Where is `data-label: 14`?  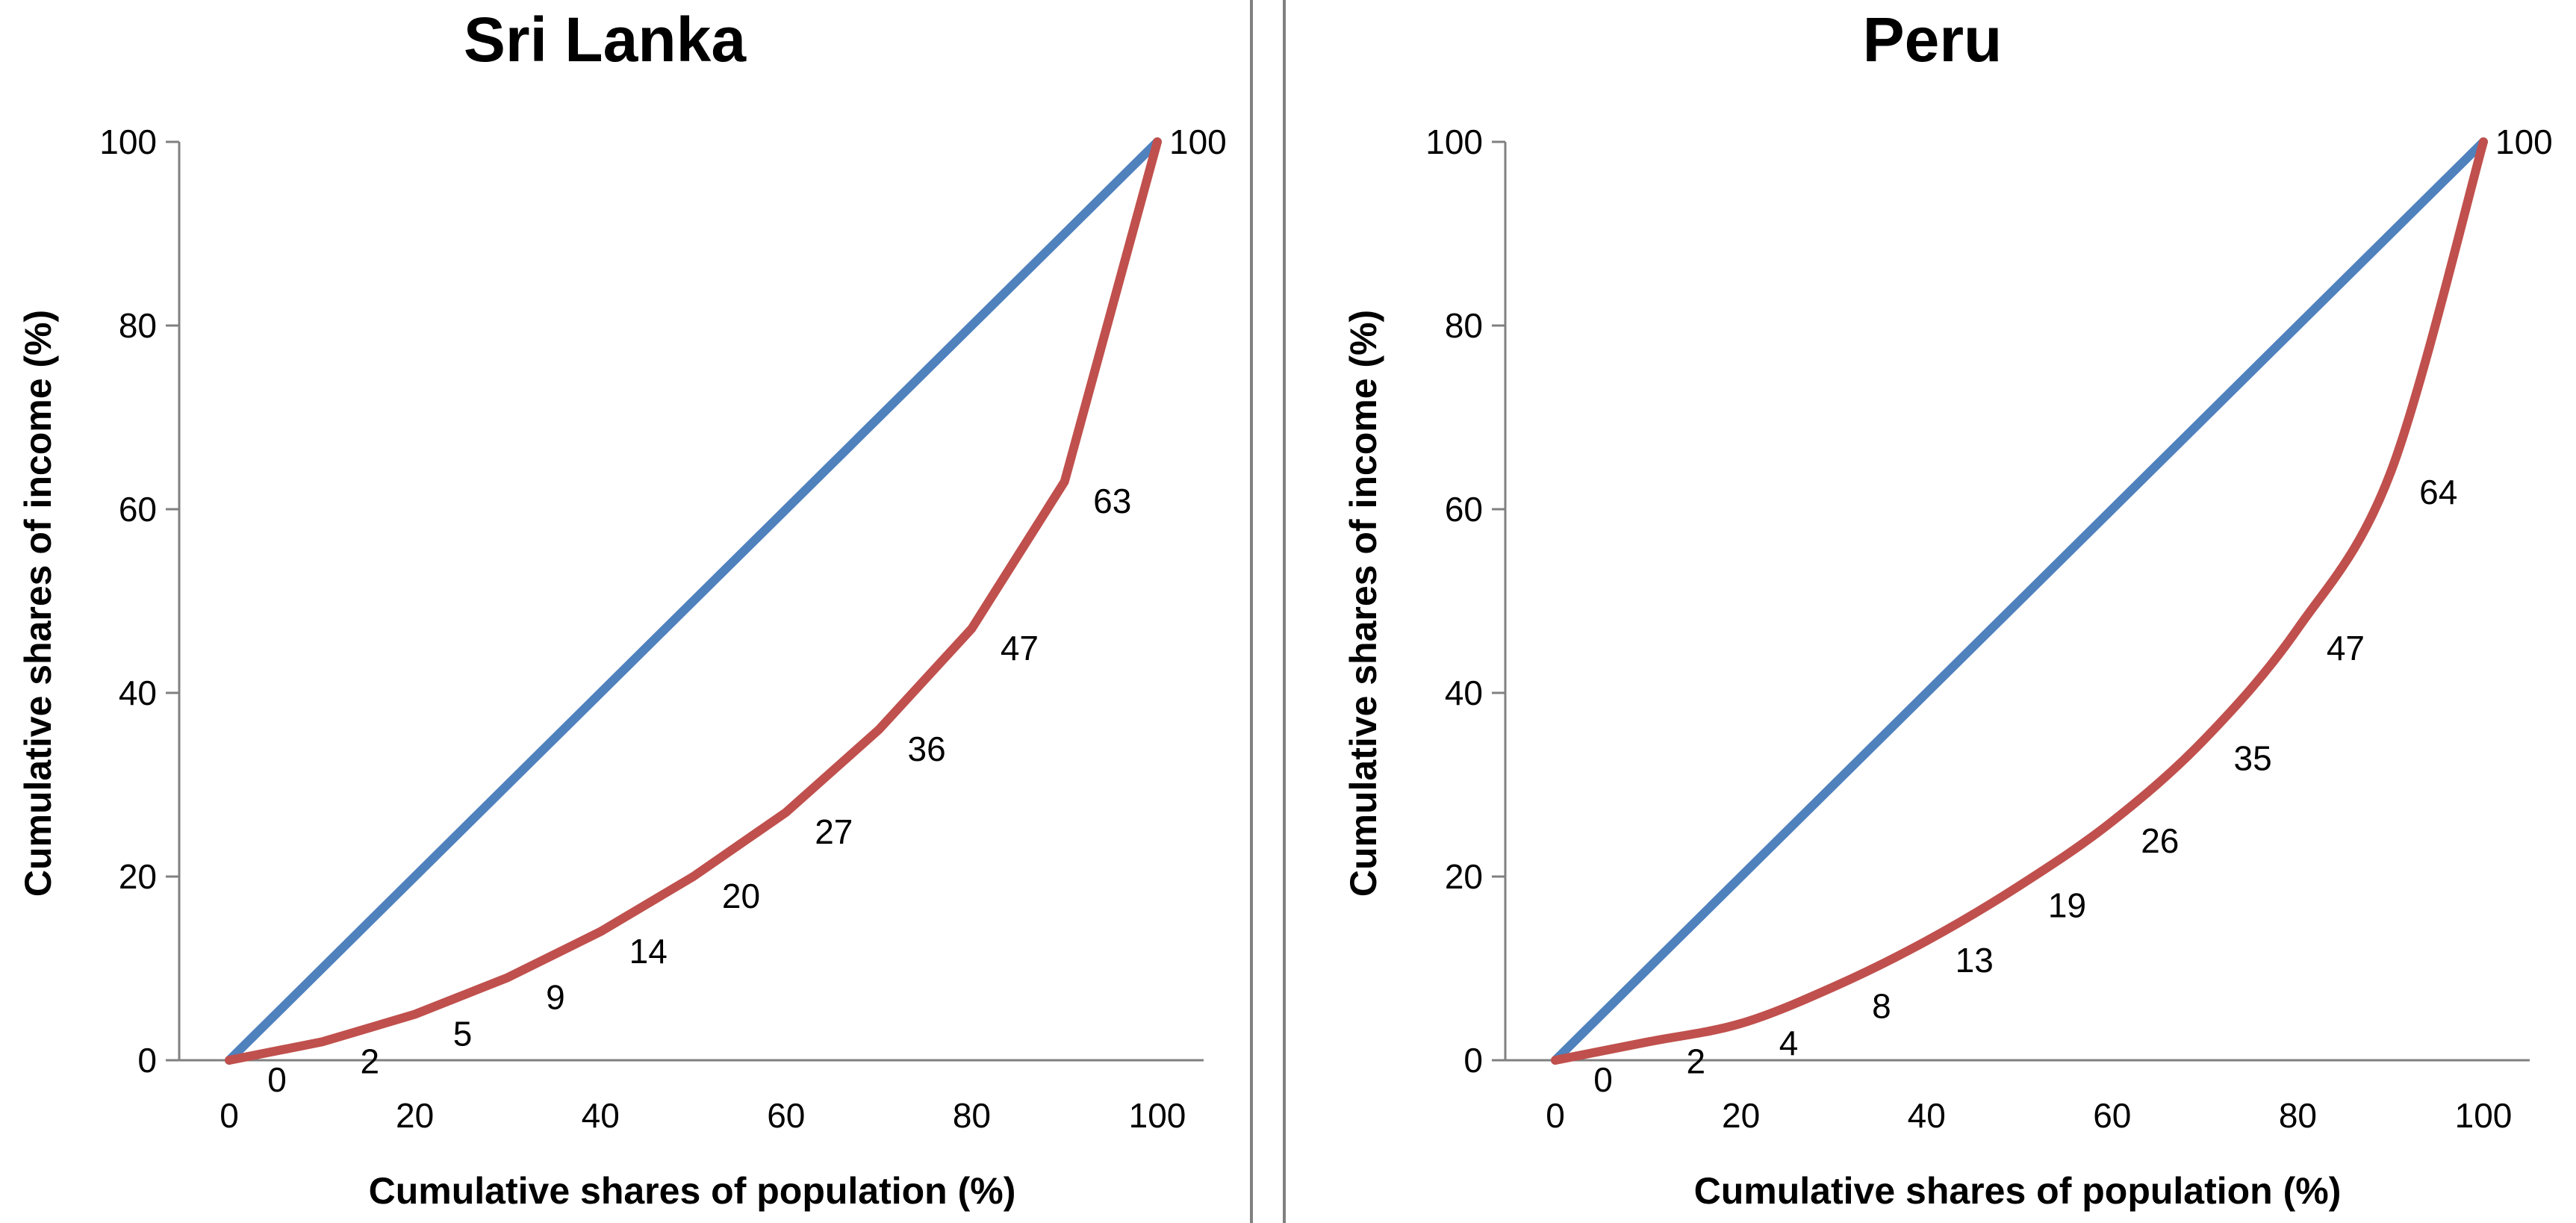
data-label: 14 is located at coordinates (648, 951).